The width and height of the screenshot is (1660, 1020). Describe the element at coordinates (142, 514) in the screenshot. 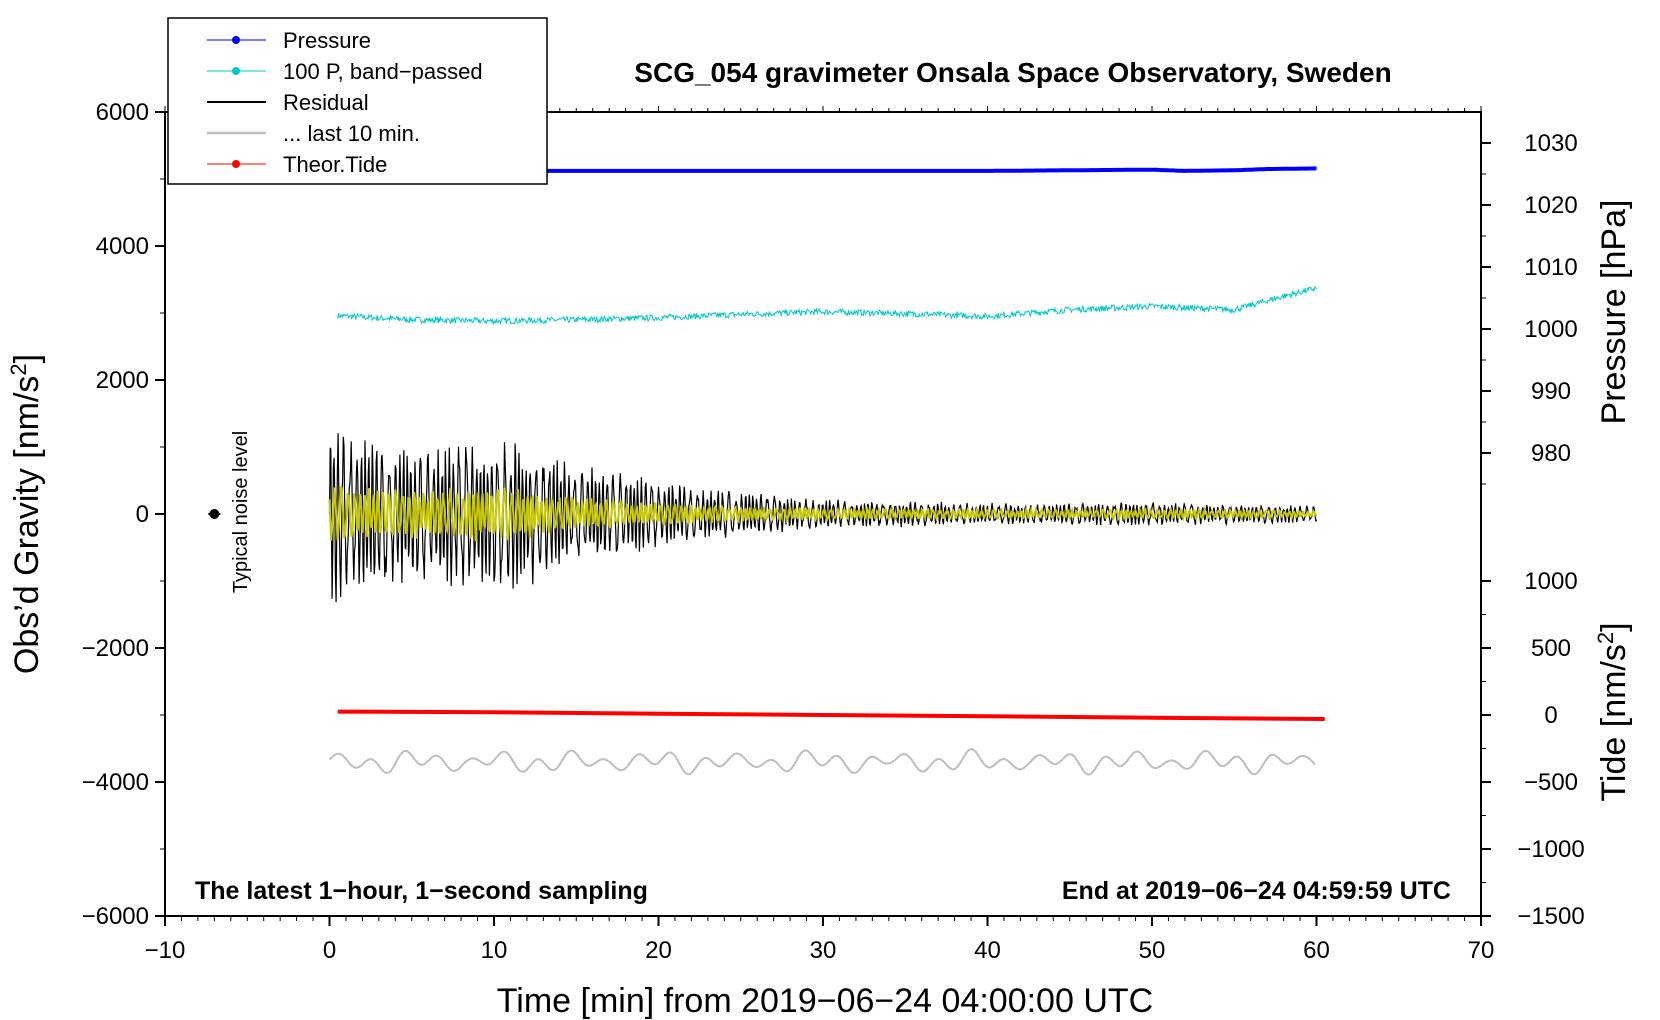

I see `y-left-tick-label: 0` at that location.